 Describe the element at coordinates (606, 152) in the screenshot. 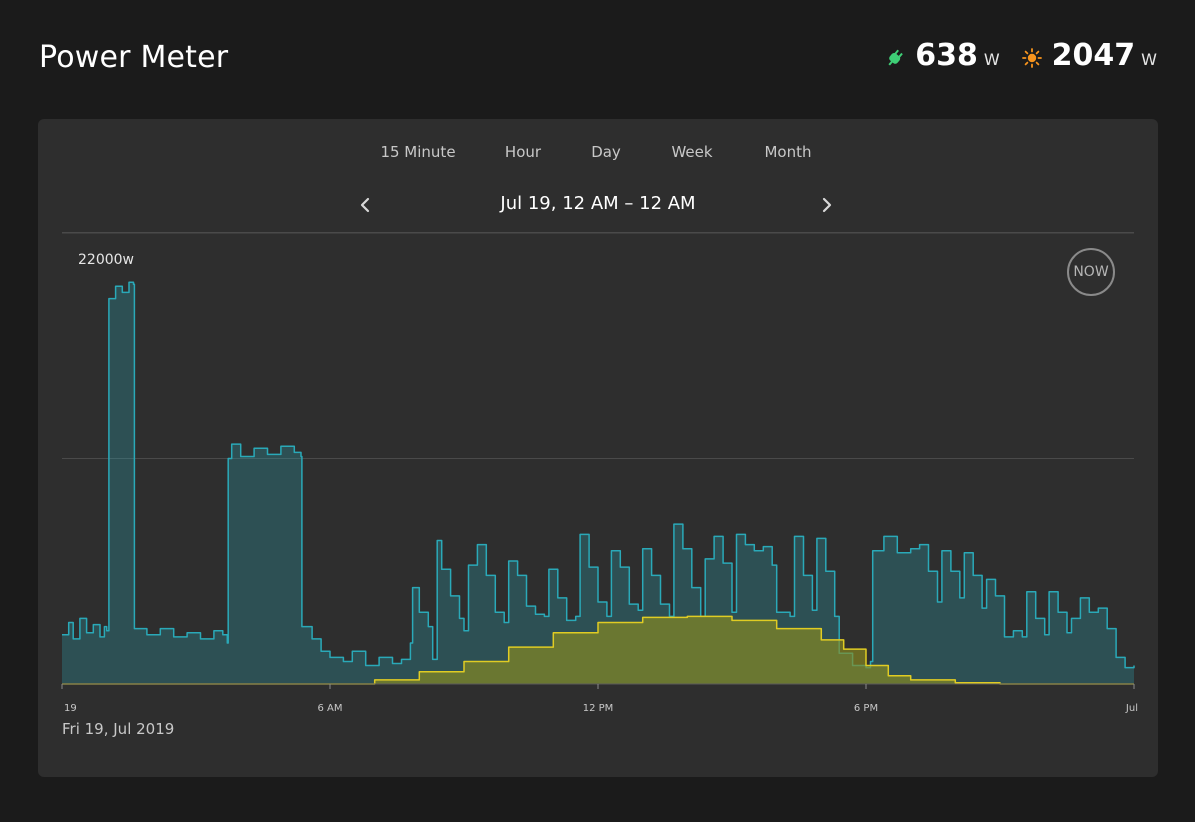

I see `tab-day: Day` at that location.